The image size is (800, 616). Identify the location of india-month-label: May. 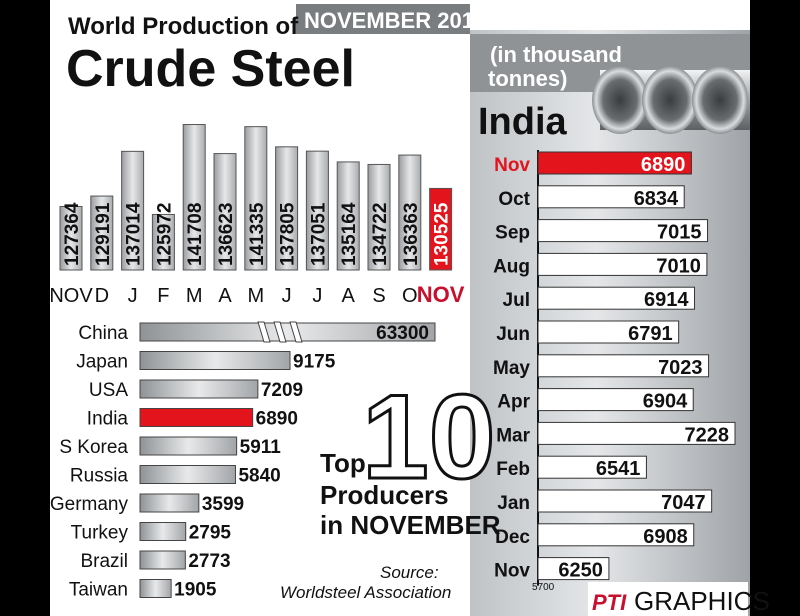
(511, 368).